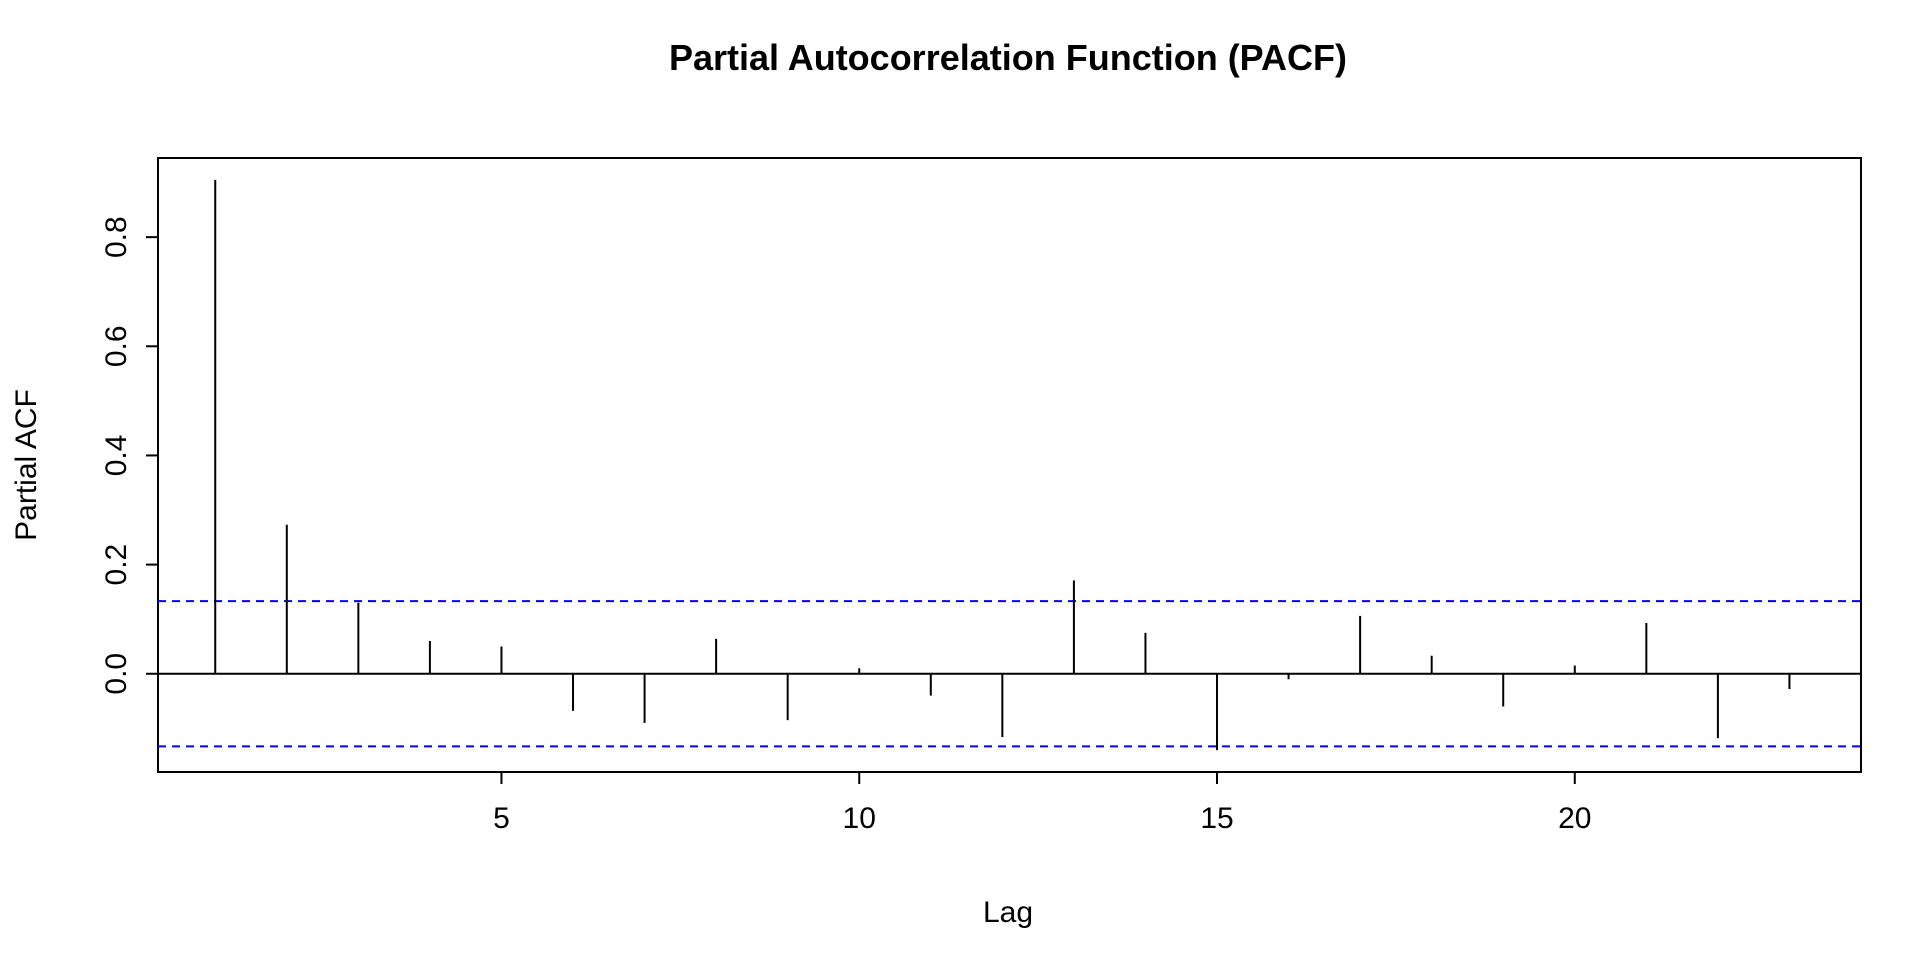 This screenshot has width=1920, height=960. What do you see at coordinates (116, 565) in the screenshot?
I see `y-tick-label-0.2: 0.2` at bounding box center [116, 565].